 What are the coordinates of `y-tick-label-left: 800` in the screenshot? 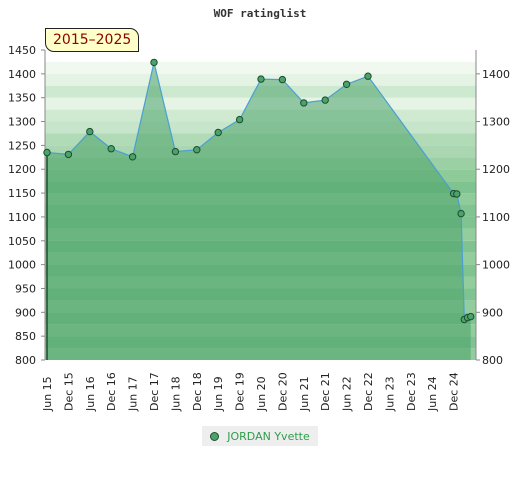 It's located at (25, 360).